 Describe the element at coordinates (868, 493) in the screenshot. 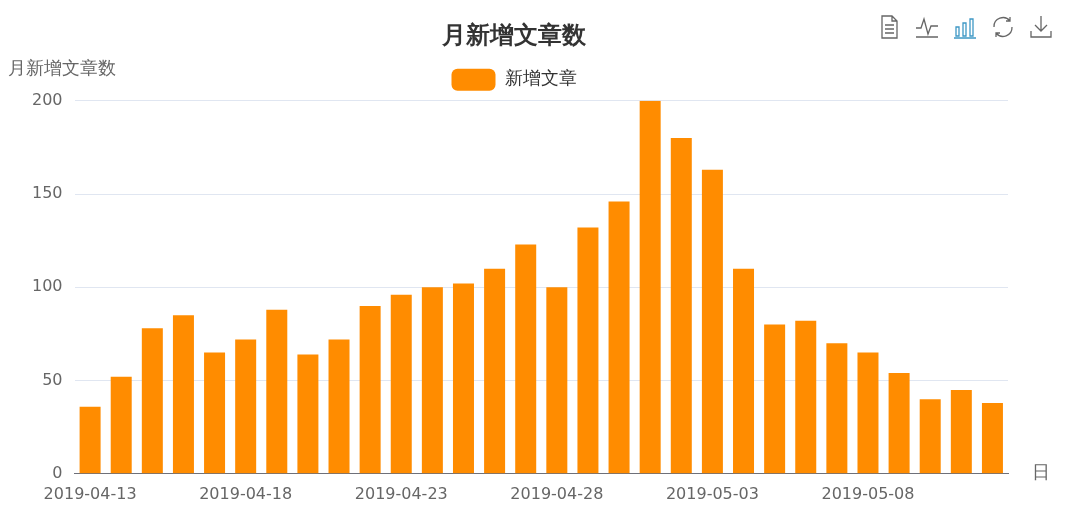

I see `x-tick-label: 2019-05-08` at that location.